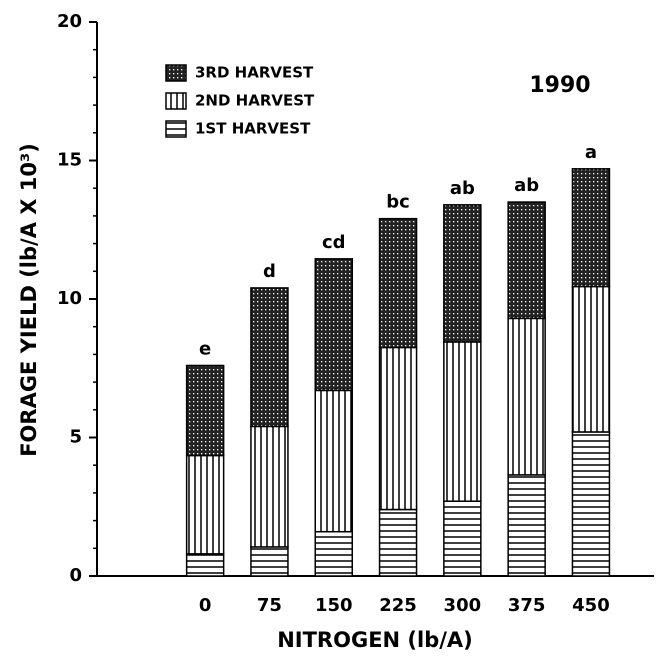 The image size is (658, 662). I want to click on x-tick-label: 375, so click(527, 605).